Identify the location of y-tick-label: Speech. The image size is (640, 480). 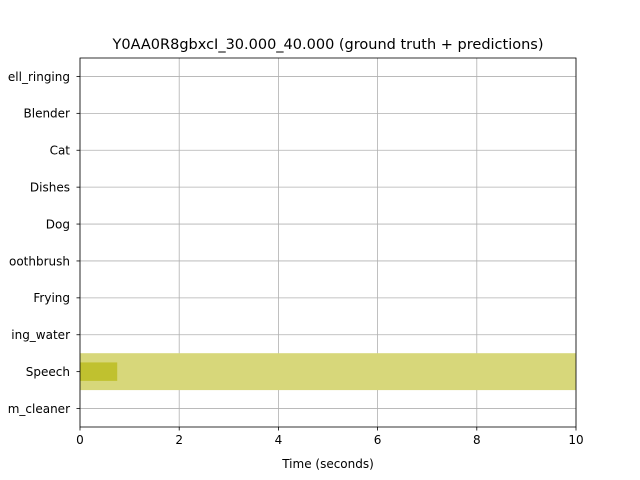
(48, 372).